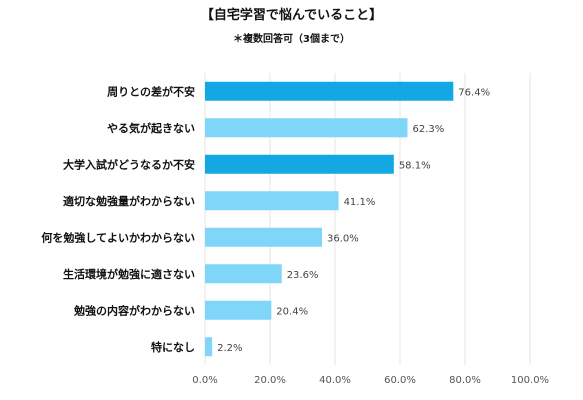 The image size is (583, 400). What do you see at coordinates (118, 237) in the screenshot?
I see `category-label-4: 何を勉強してよいかわからない` at bounding box center [118, 237].